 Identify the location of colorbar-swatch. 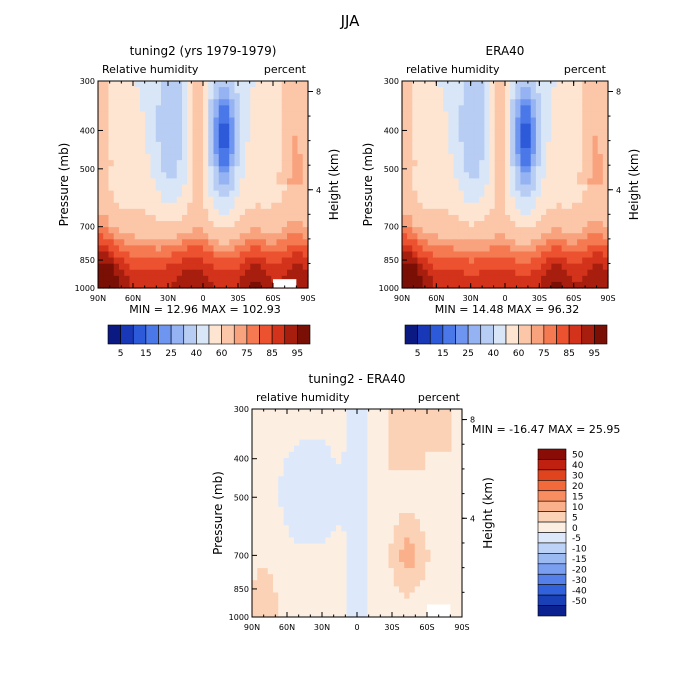
(552, 506).